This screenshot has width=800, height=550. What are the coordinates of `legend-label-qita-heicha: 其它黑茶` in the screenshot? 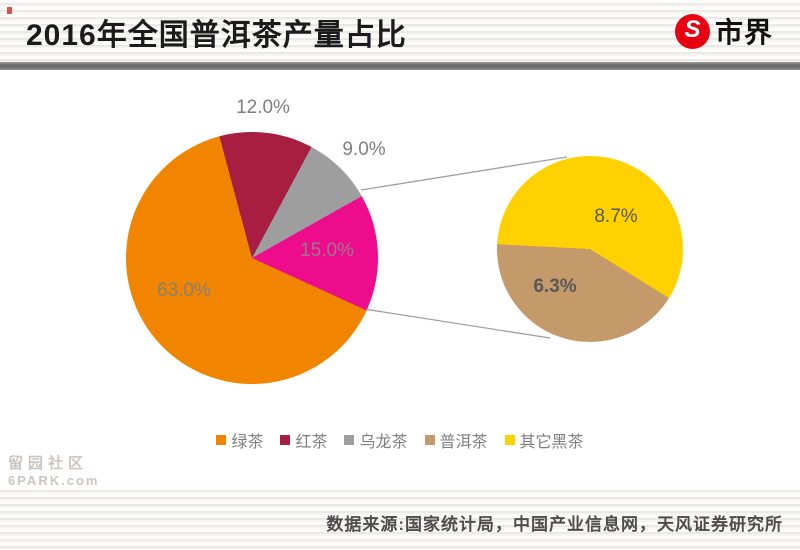 It's located at (551, 442).